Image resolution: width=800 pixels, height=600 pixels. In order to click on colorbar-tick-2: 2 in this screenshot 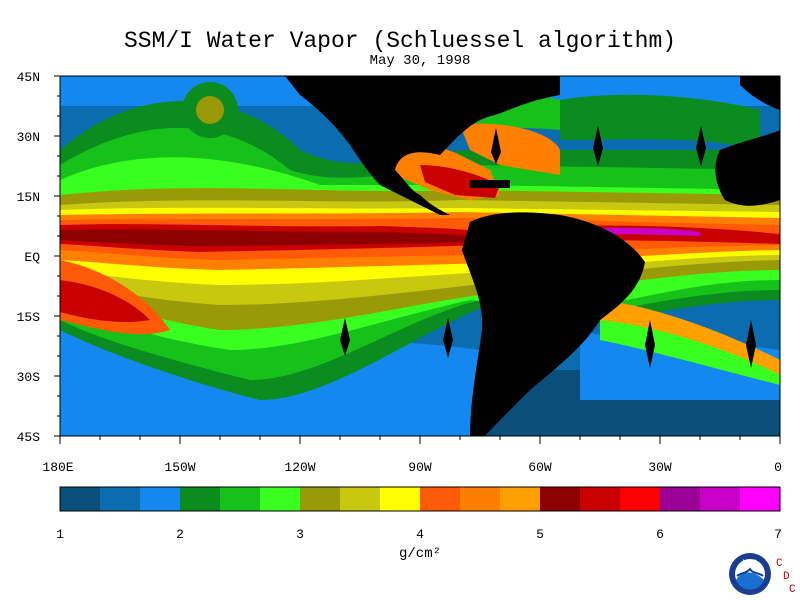, I will do `click(180, 534)`.